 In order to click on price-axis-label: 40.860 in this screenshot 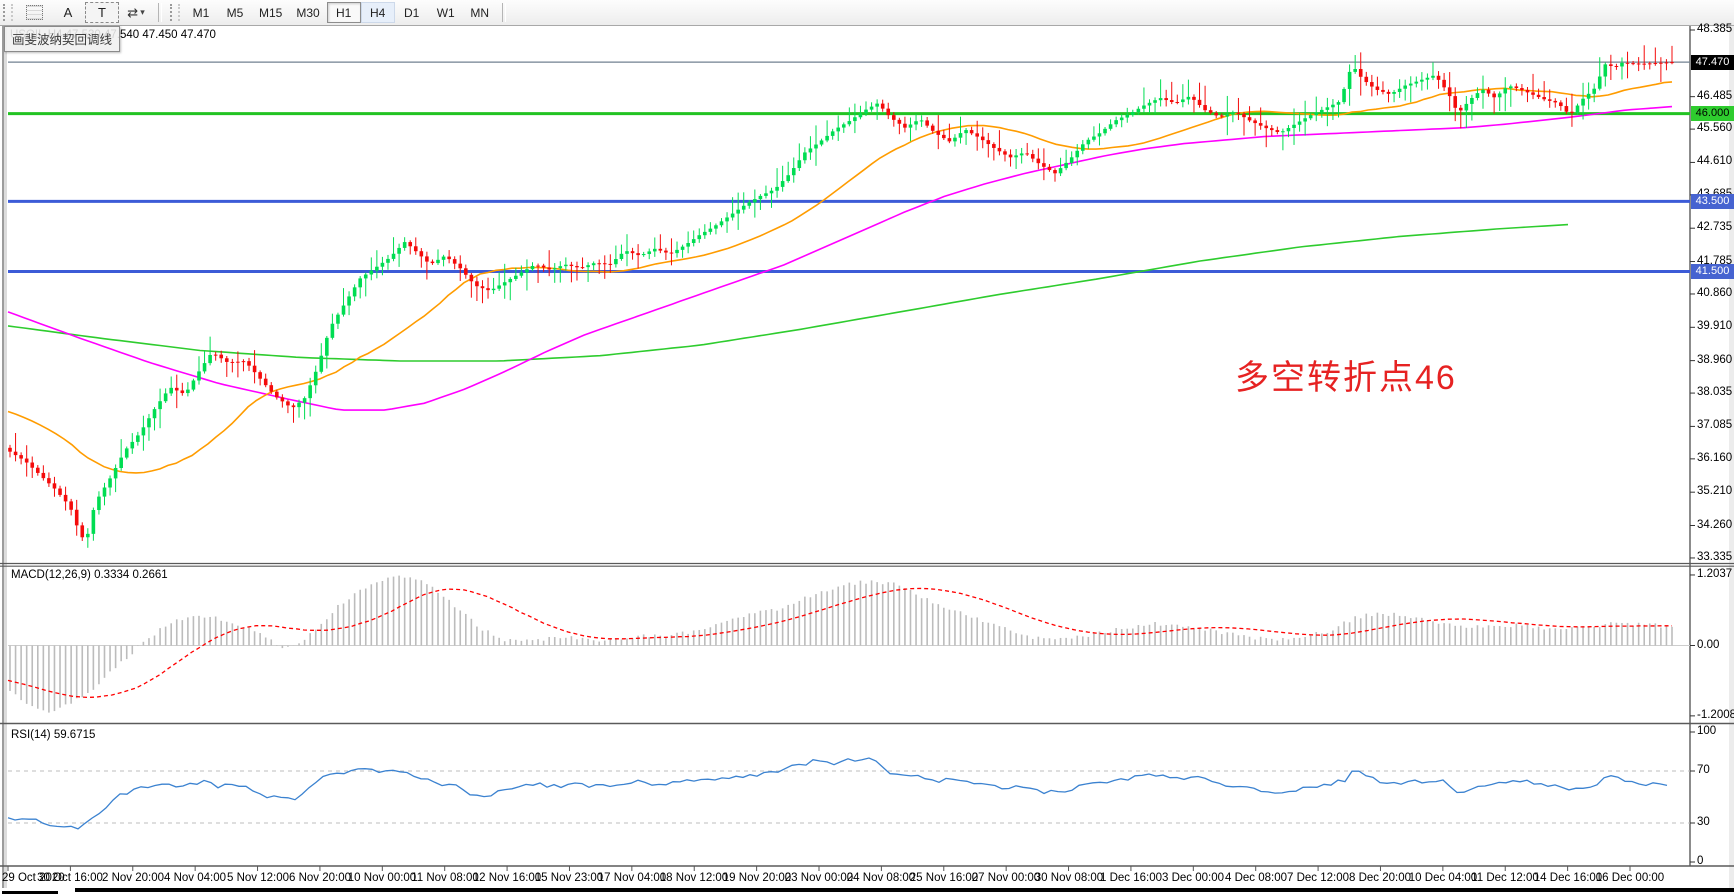, I will do `click(1715, 293)`.